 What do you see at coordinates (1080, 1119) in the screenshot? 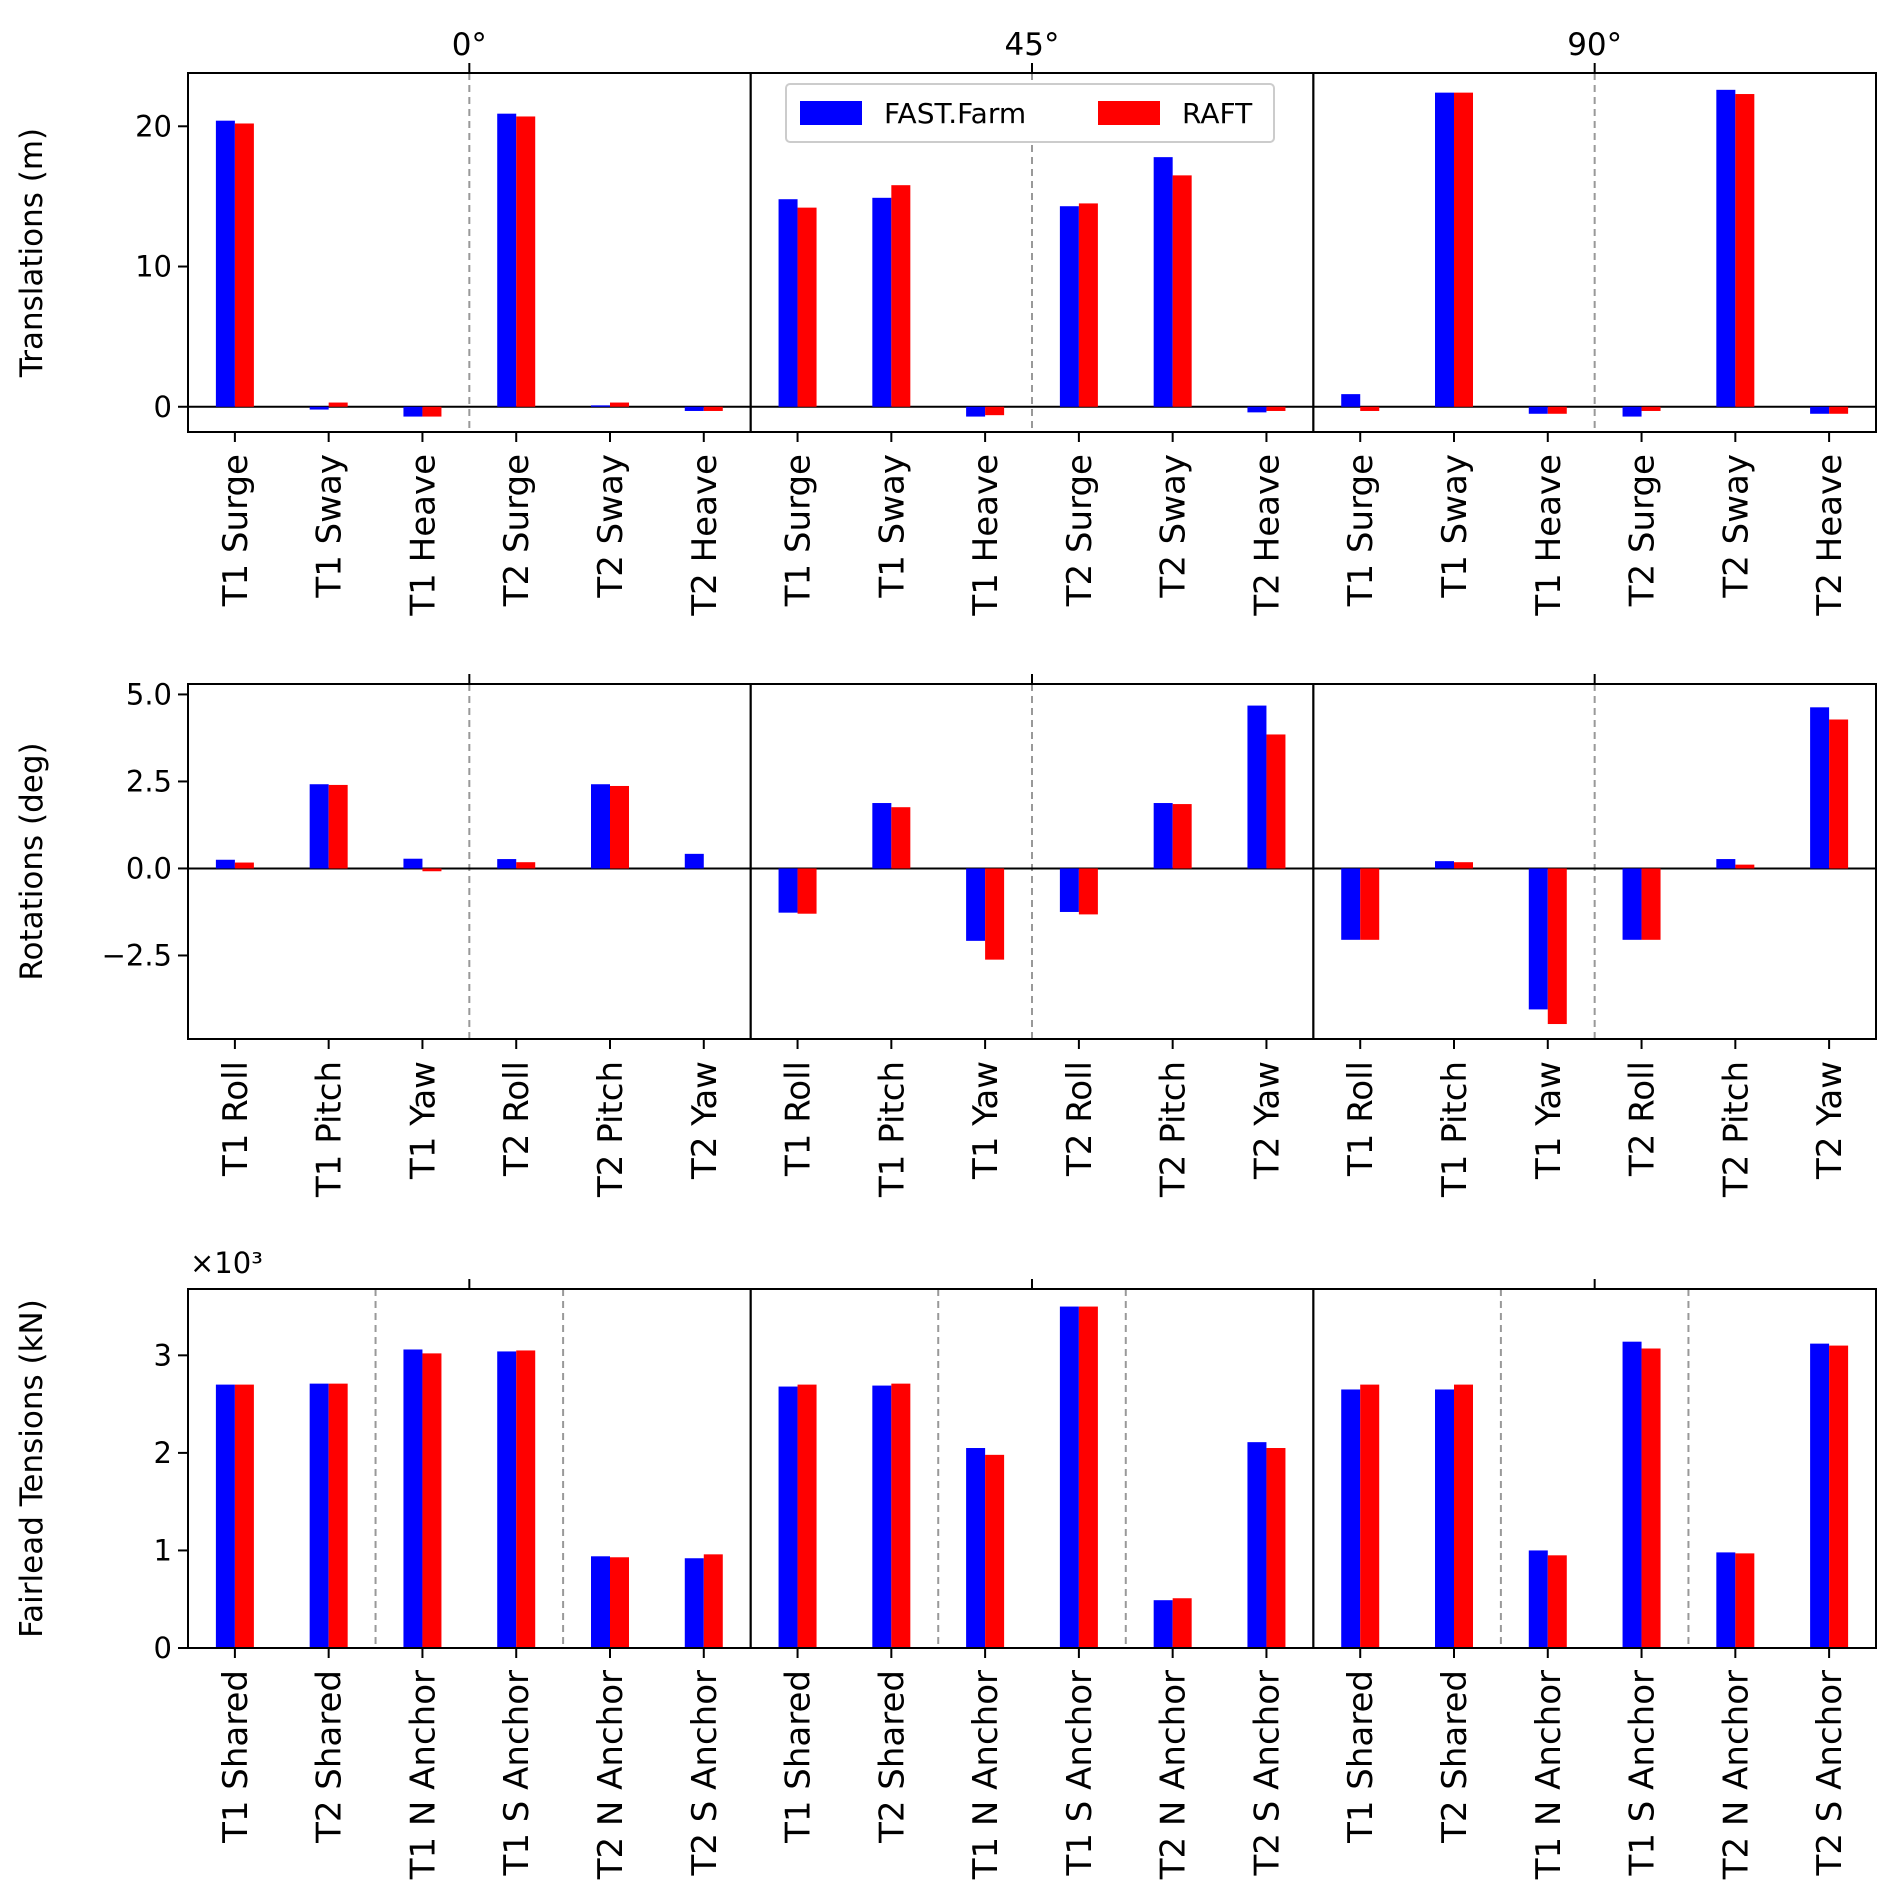
I see `category-label: T2 Roll` at bounding box center [1080, 1119].